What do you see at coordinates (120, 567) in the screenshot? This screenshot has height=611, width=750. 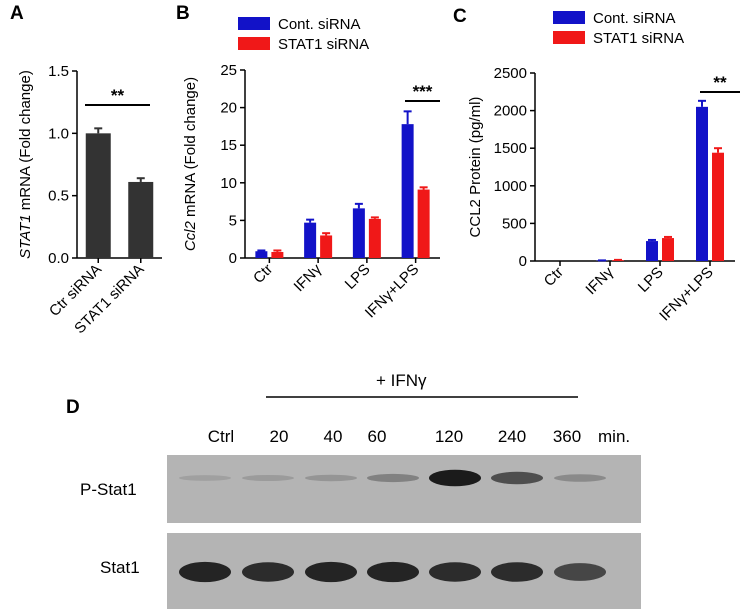 I see `blot-row-label-stat1: Stat1` at bounding box center [120, 567].